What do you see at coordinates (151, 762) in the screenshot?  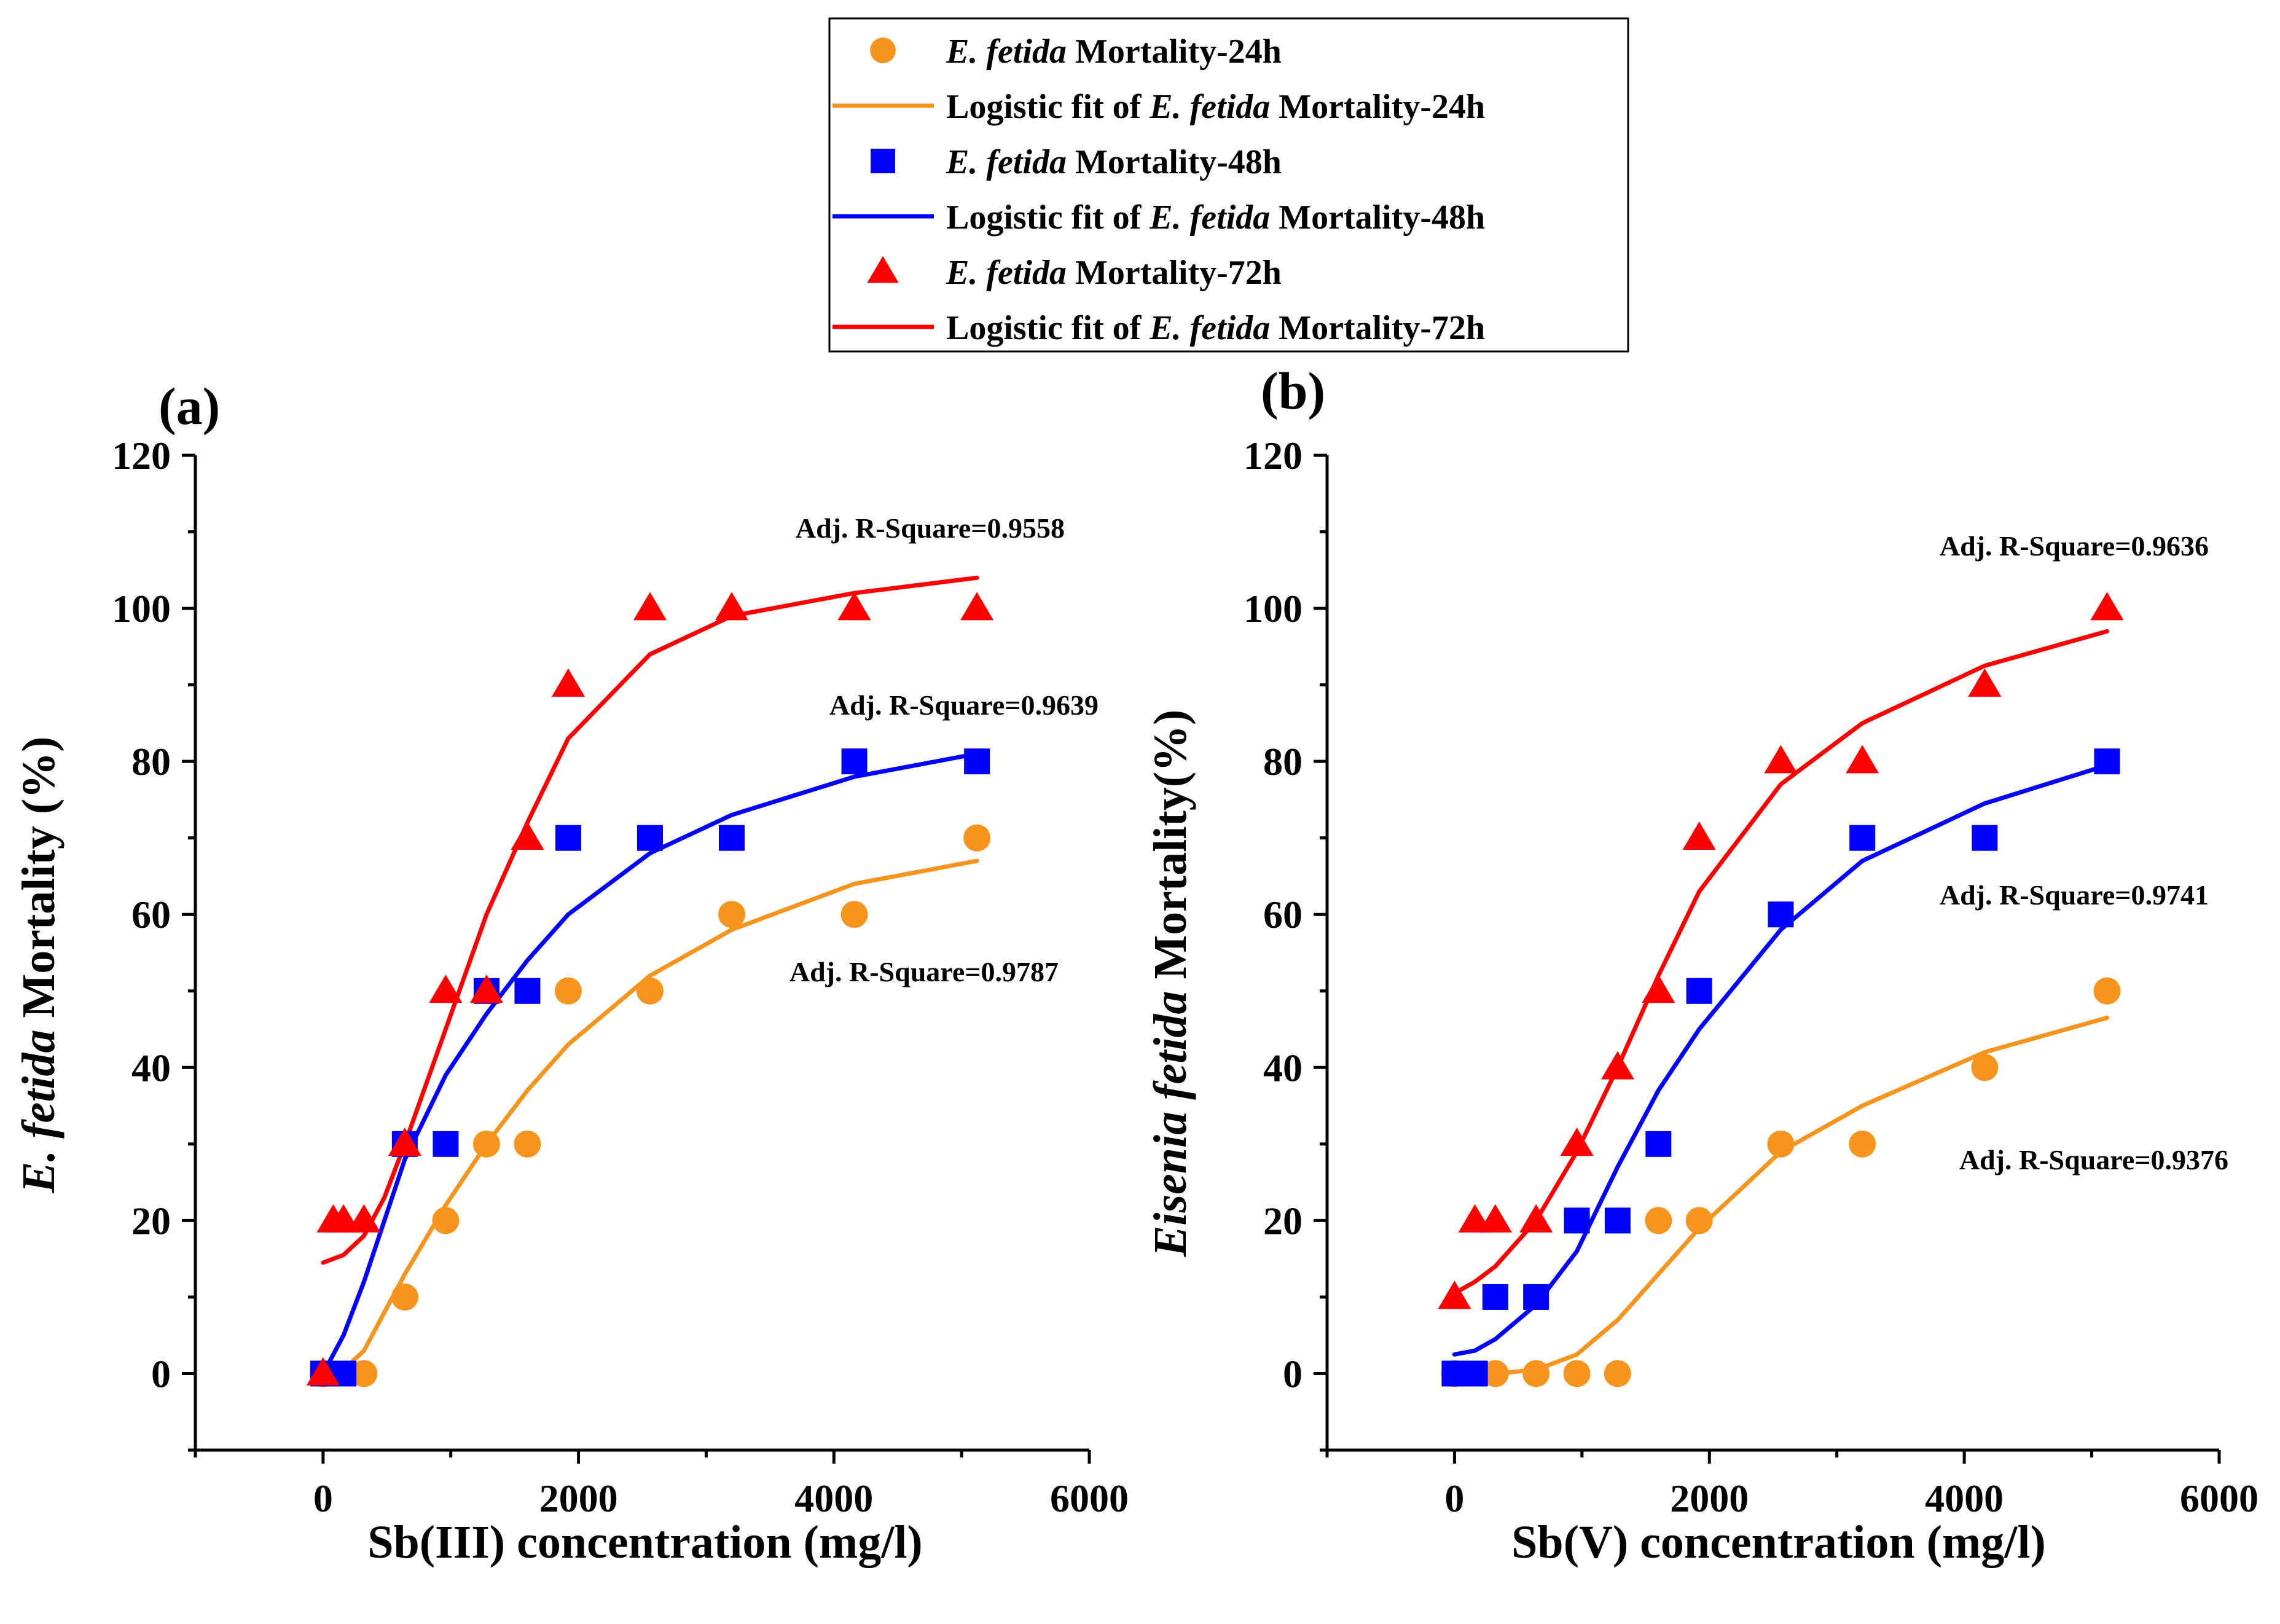 I see `panel-a-y-tick-label: 80` at bounding box center [151, 762].